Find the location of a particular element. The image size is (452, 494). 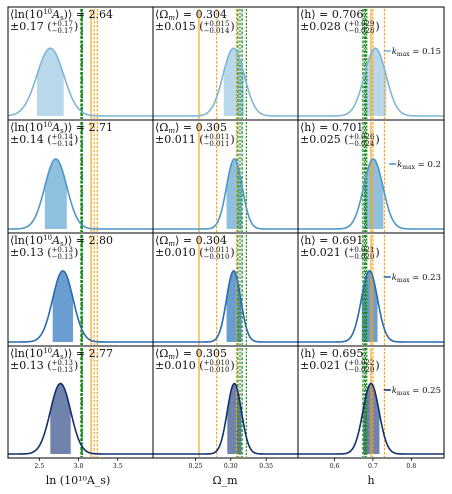

panel-r2-c1: ⟨Ωm⟩ = 0.304±0.010 (+0.011−0.010) is located at coordinates (225, 289).